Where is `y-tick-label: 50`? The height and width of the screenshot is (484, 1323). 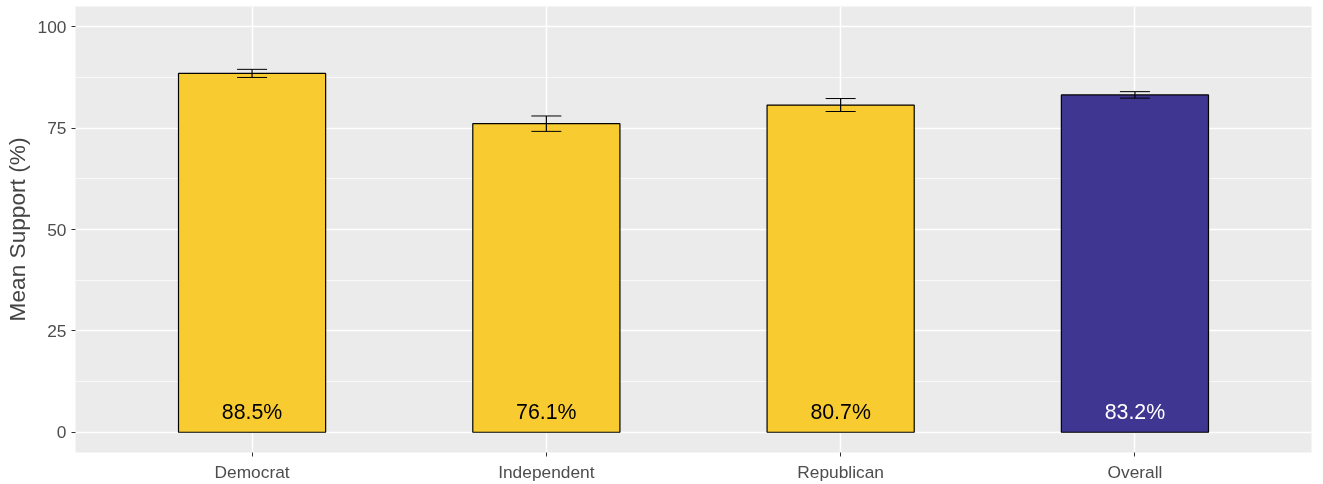
y-tick-label: 50 is located at coordinates (57, 229).